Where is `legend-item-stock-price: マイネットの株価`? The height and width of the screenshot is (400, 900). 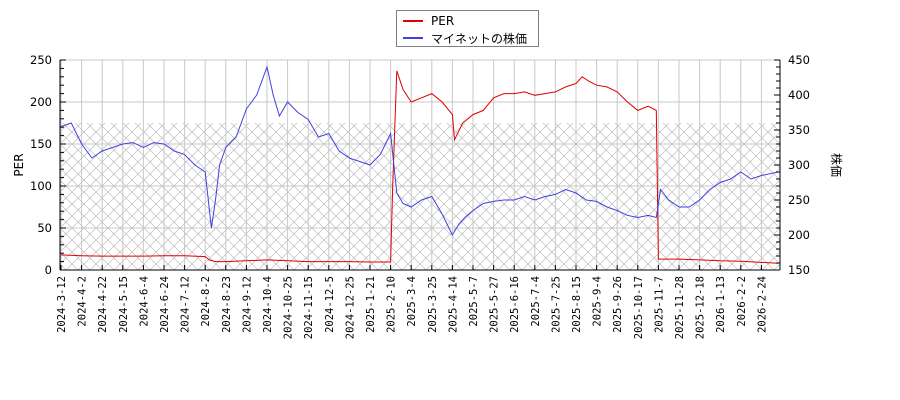 legend-item-stock-price: マイネットの株価 is located at coordinates (465, 38).